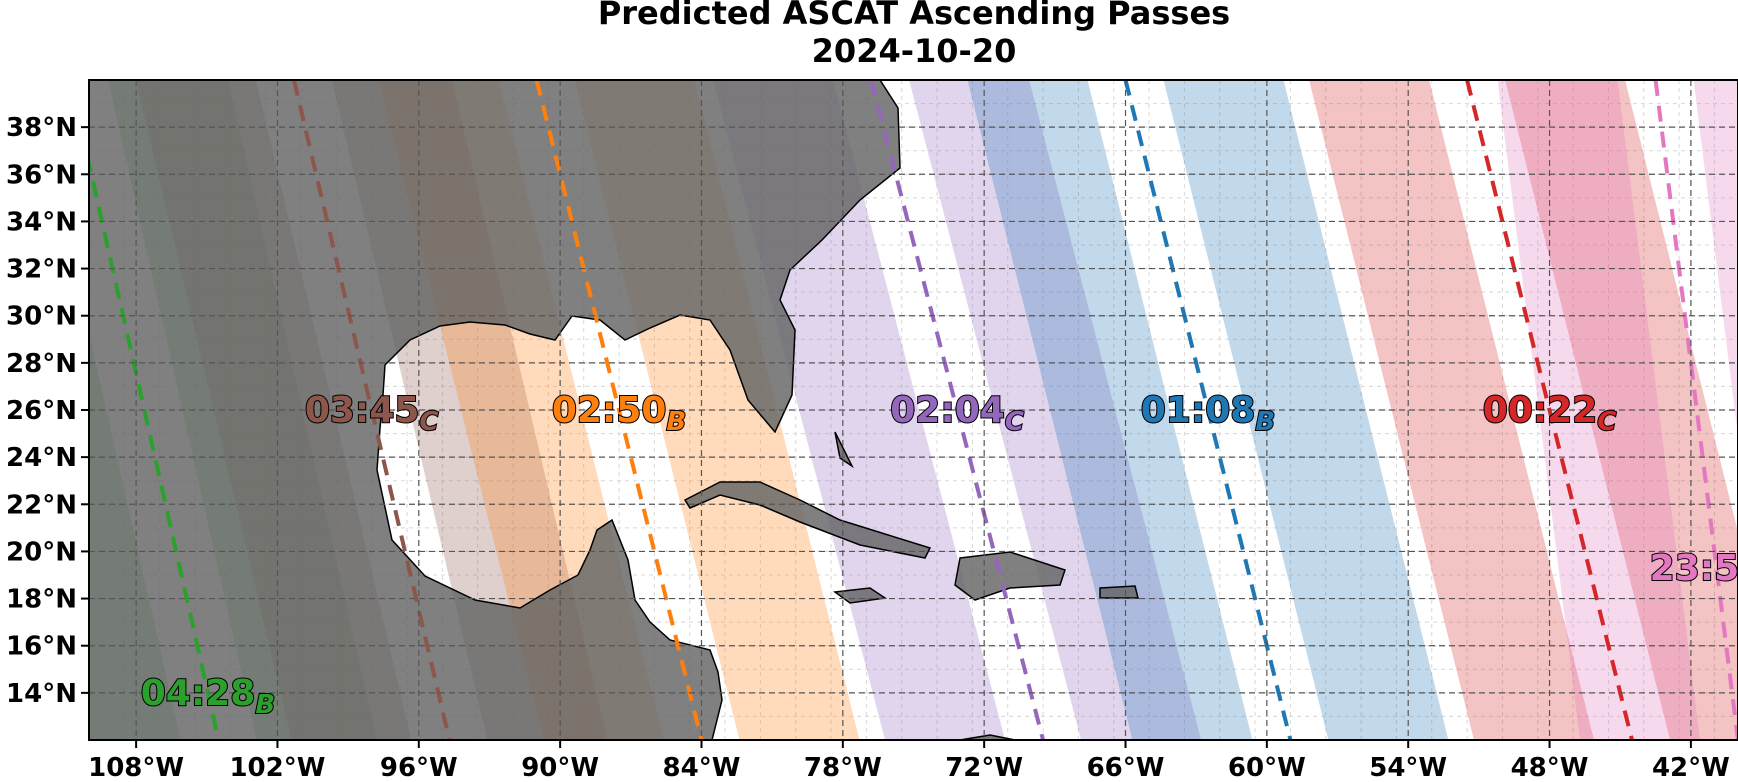  I want to click on pass-label: 04:28B, so click(208, 696).